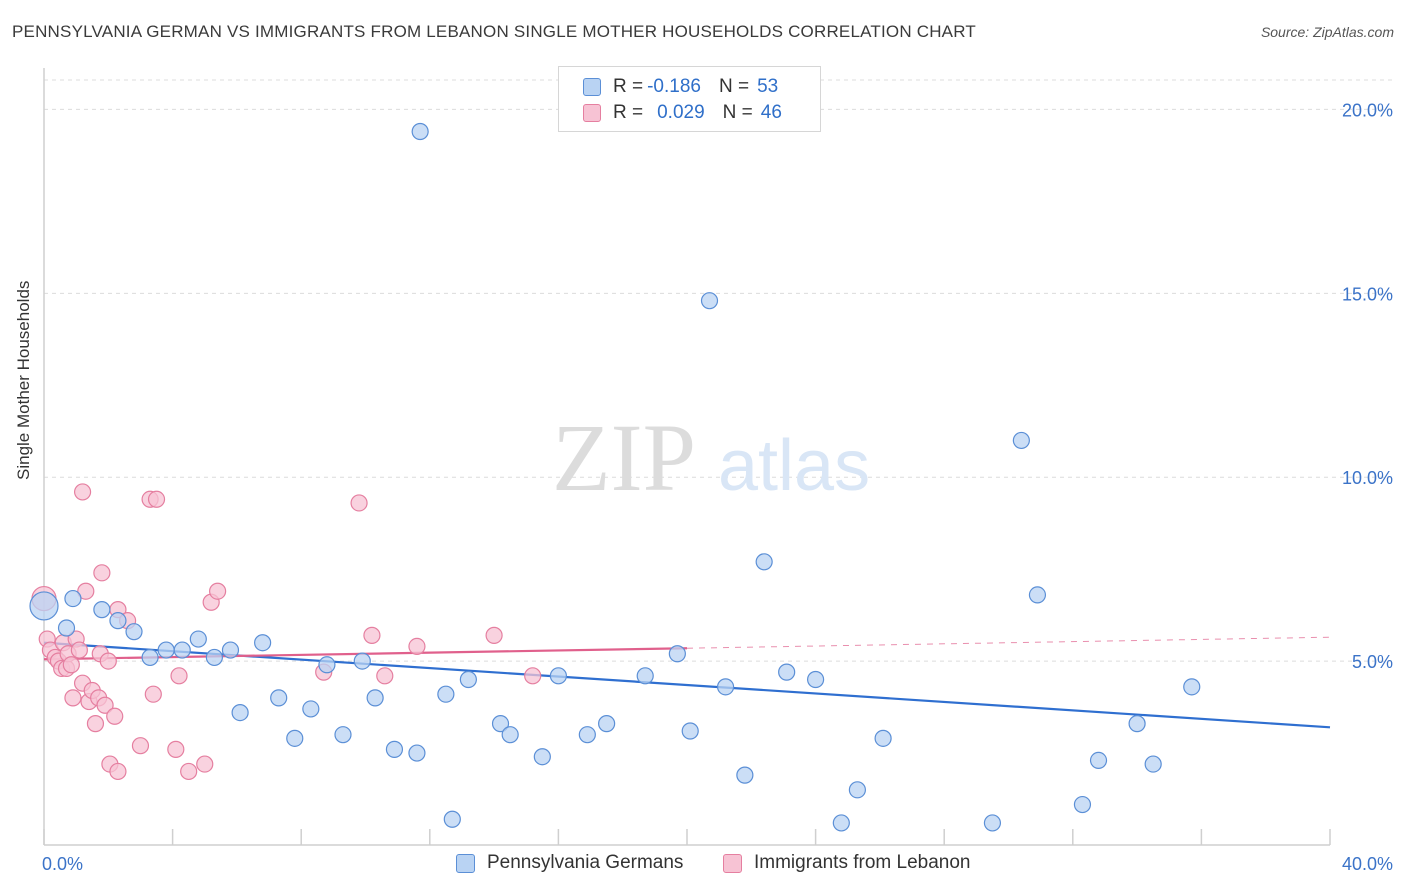 The height and width of the screenshot is (892, 1406). I want to click on x-tick-label-min: 0.0%, so click(62, 864).